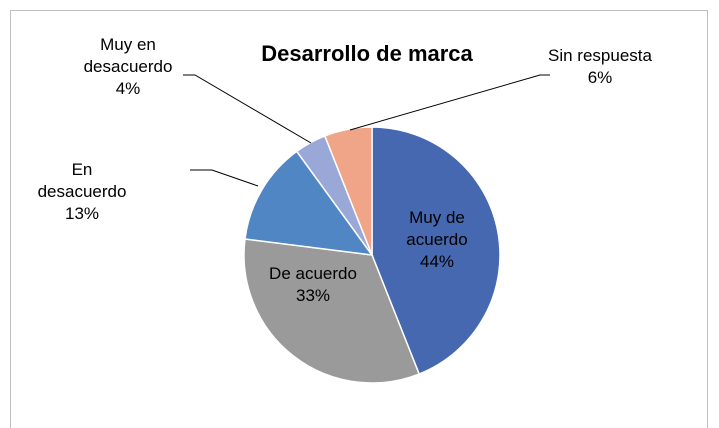 Image resolution: width=719 pixels, height=428 pixels. I want to click on chart-title: Desarrollo de marca, so click(367, 53).